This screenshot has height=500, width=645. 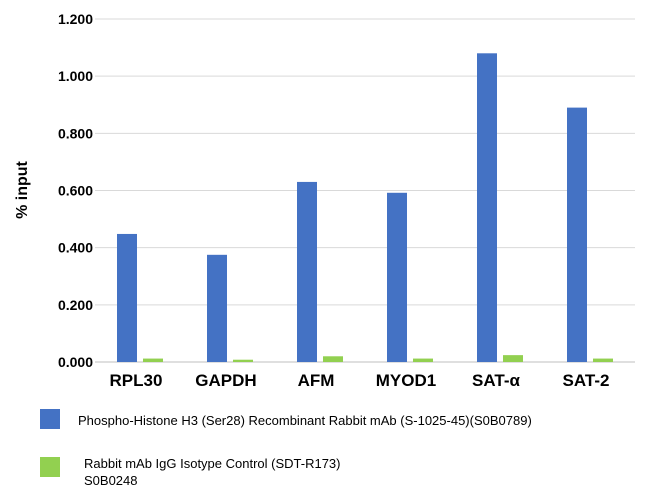 I want to click on x-tick-label: SAT-α, so click(x=496, y=380).